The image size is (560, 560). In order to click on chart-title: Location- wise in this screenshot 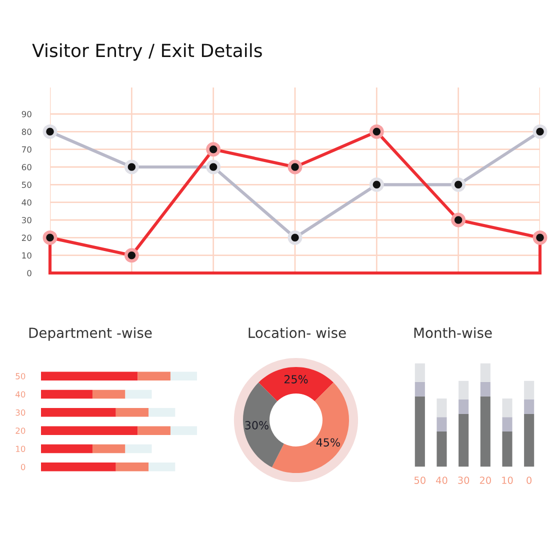, I will do `click(297, 332)`.